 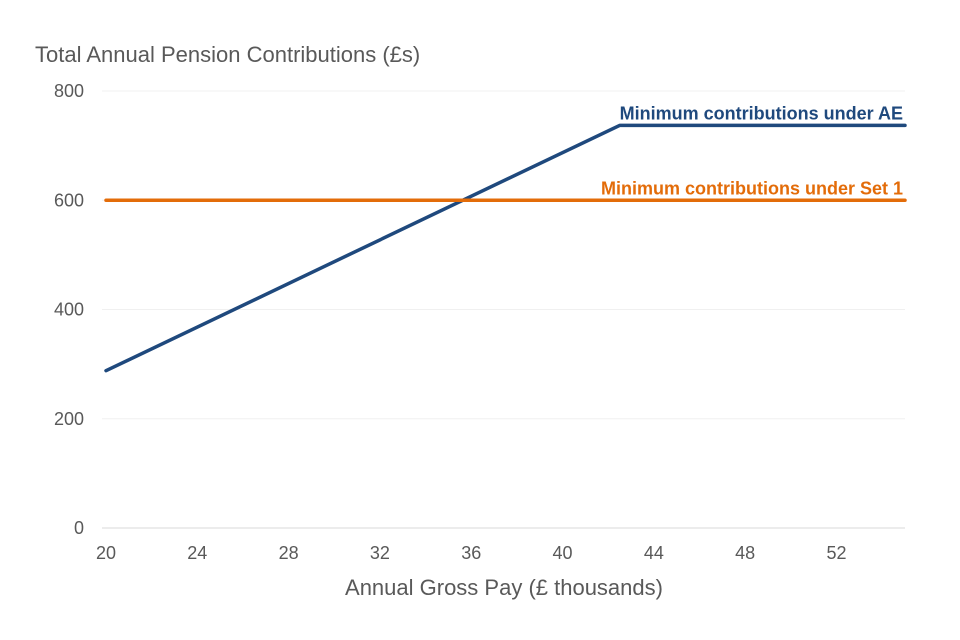 What do you see at coordinates (563, 553) in the screenshot?
I see `x-tick-label-40: 40` at bounding box center [563, 553].